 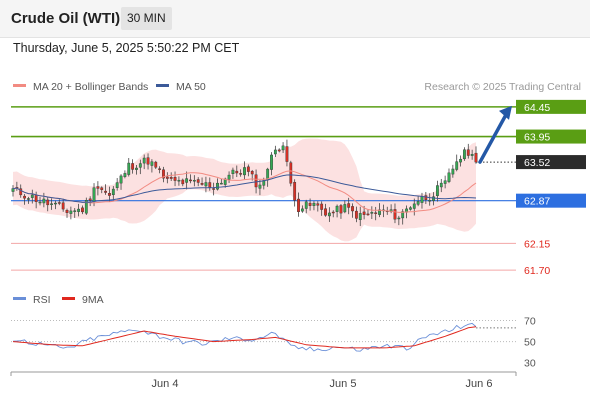 I want to click on last-price-tag, so click(x=551, y=162).